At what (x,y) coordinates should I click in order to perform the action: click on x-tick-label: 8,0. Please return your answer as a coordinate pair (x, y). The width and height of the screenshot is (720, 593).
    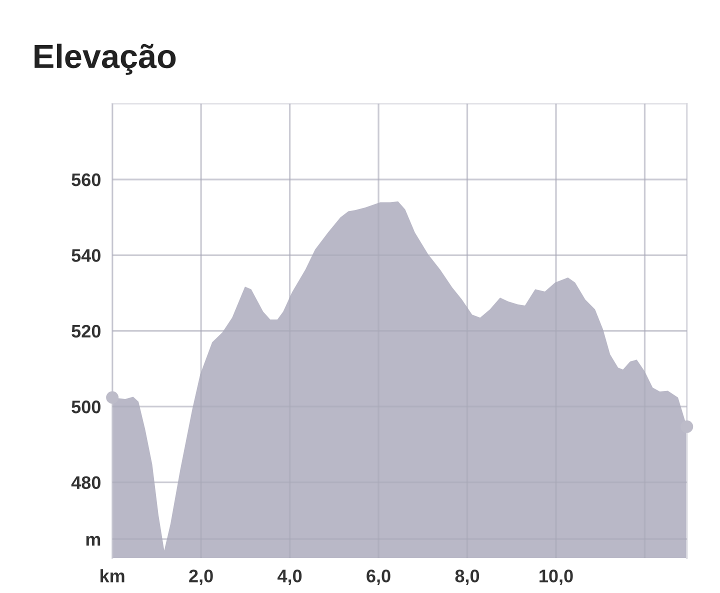
    Looking at the image, I should click on (467, 578).